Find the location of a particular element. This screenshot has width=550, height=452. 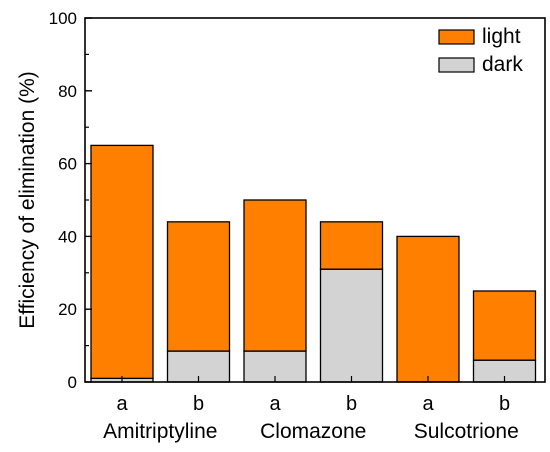

group-label: Sulcotrione is located at coordinates (466, 431).